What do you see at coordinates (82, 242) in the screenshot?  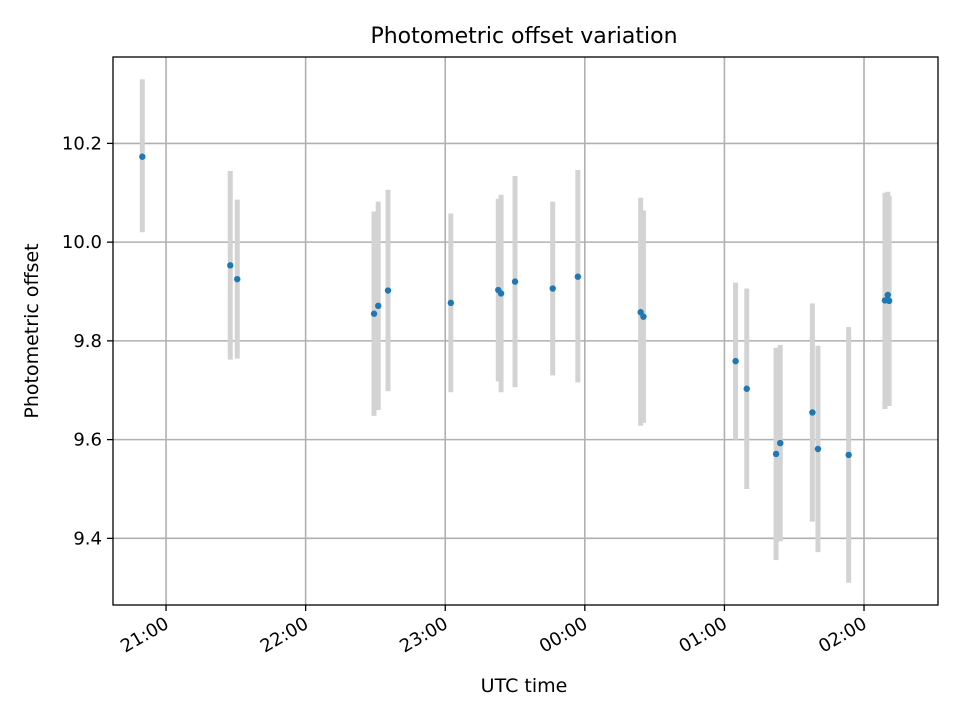 I see `y-tick-label: 10.0` at bounding box center [82, 242].